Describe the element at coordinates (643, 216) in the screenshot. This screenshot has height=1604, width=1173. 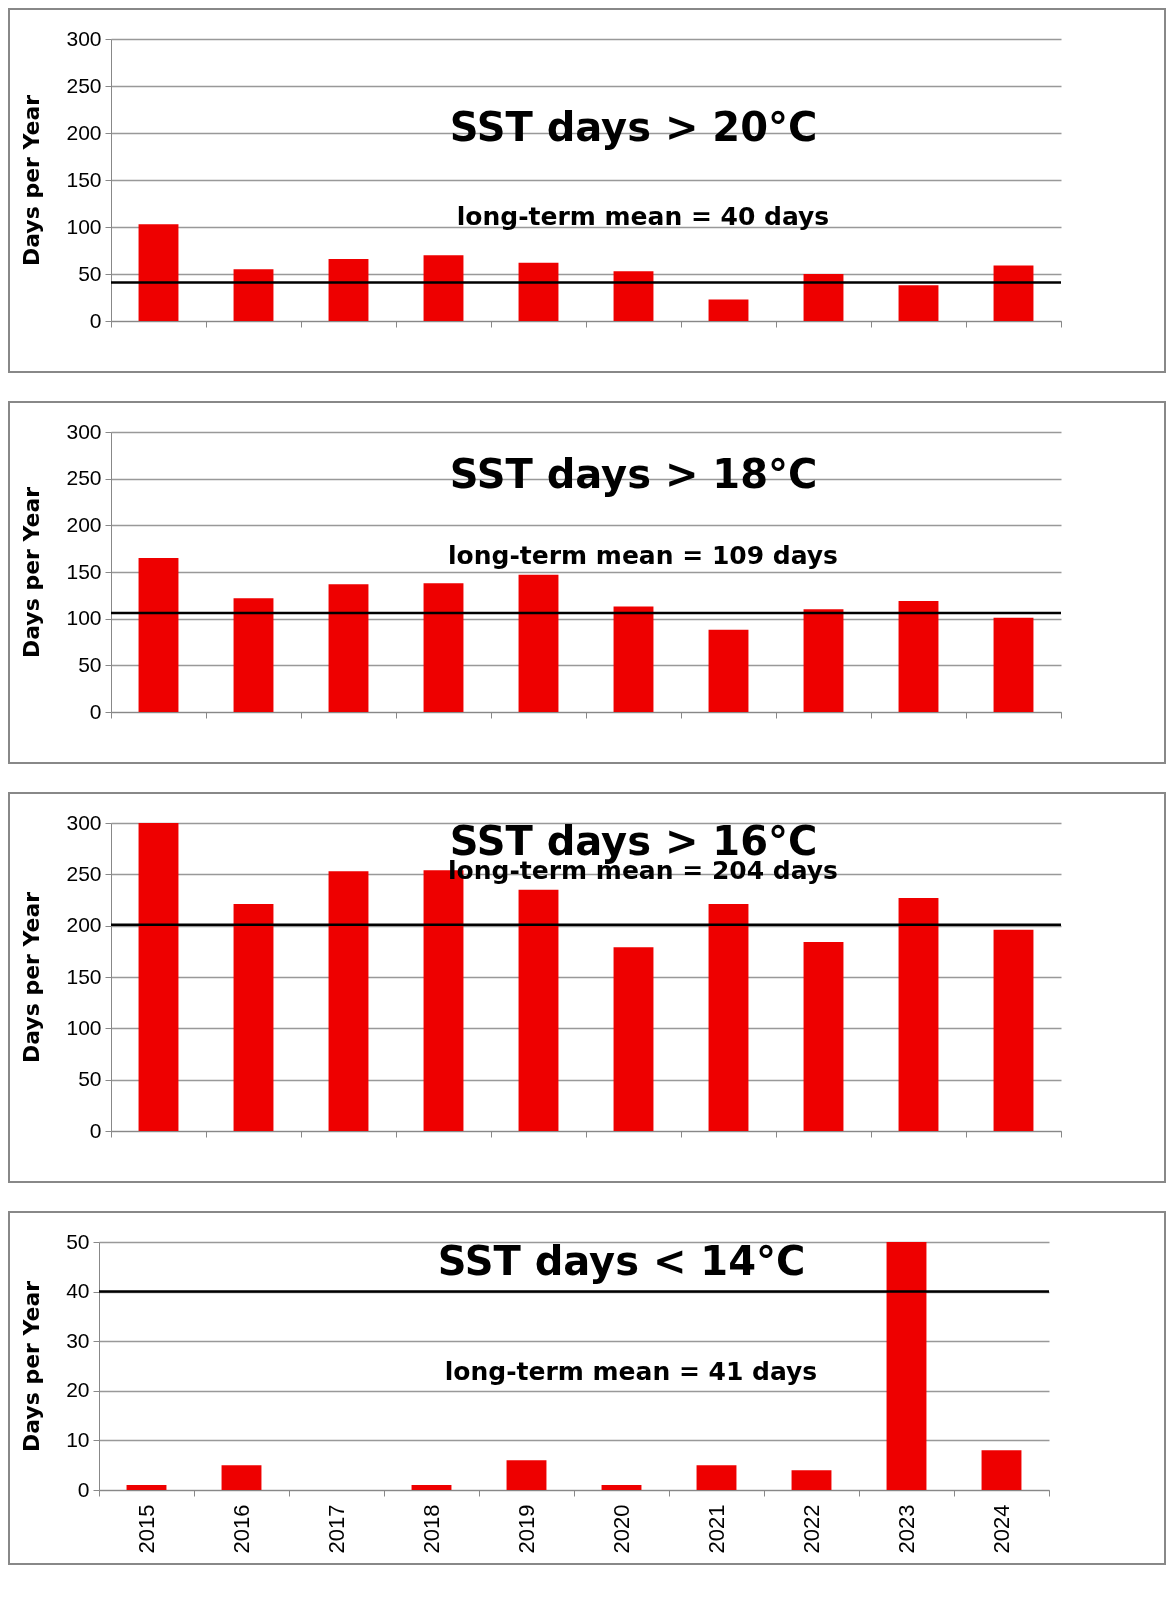
I see `annotation: long-term mean = 40 days` at that location.